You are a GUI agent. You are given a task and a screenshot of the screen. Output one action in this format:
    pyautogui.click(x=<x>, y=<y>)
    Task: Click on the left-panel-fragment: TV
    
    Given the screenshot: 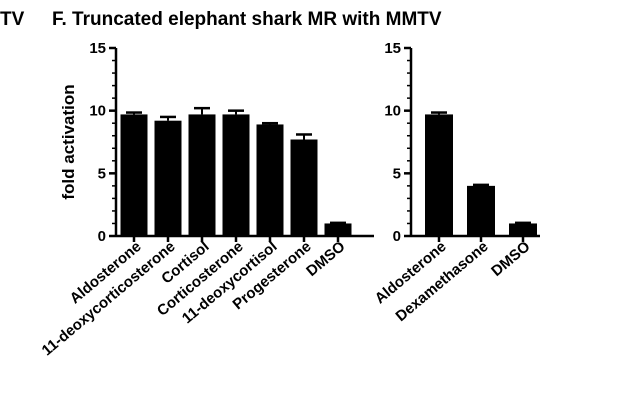 What is the action you would take?
    pyautogui.click(x=12, y=19)
    